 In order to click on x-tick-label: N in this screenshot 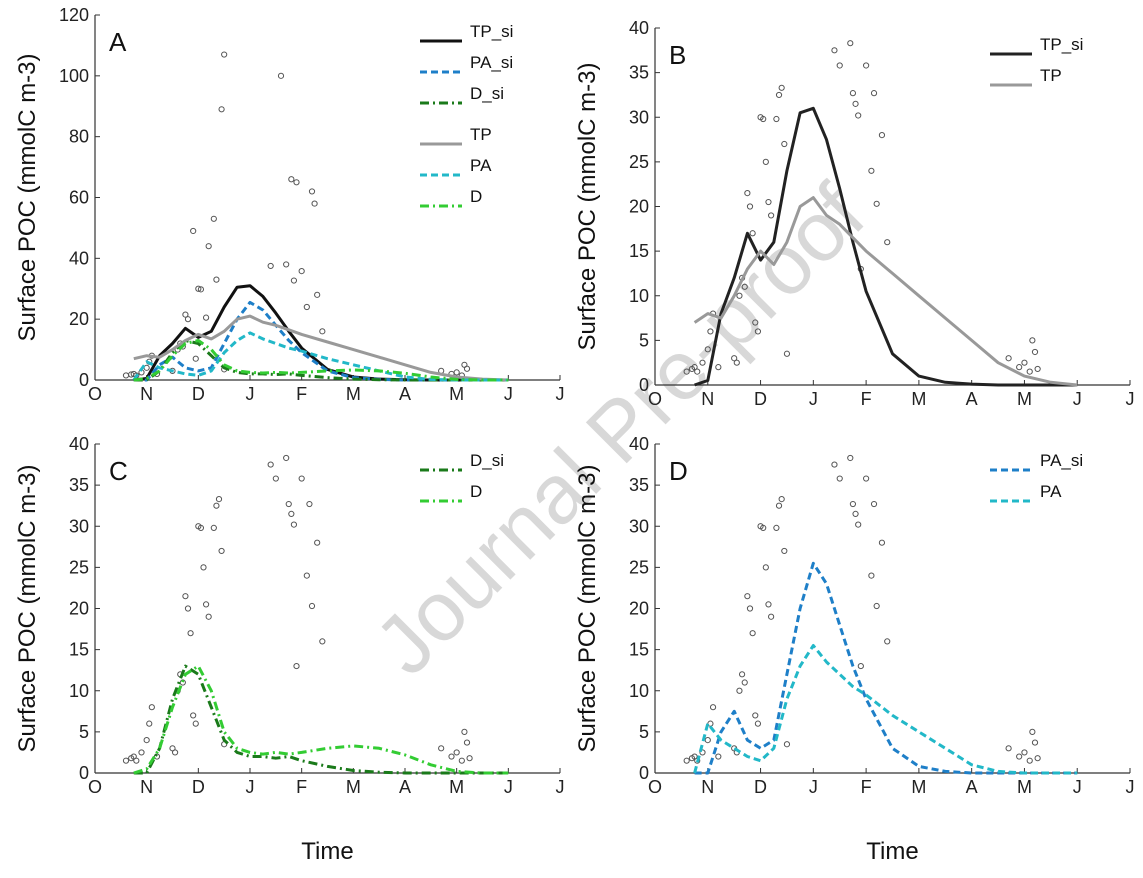, I will do `click(707, 399)`.